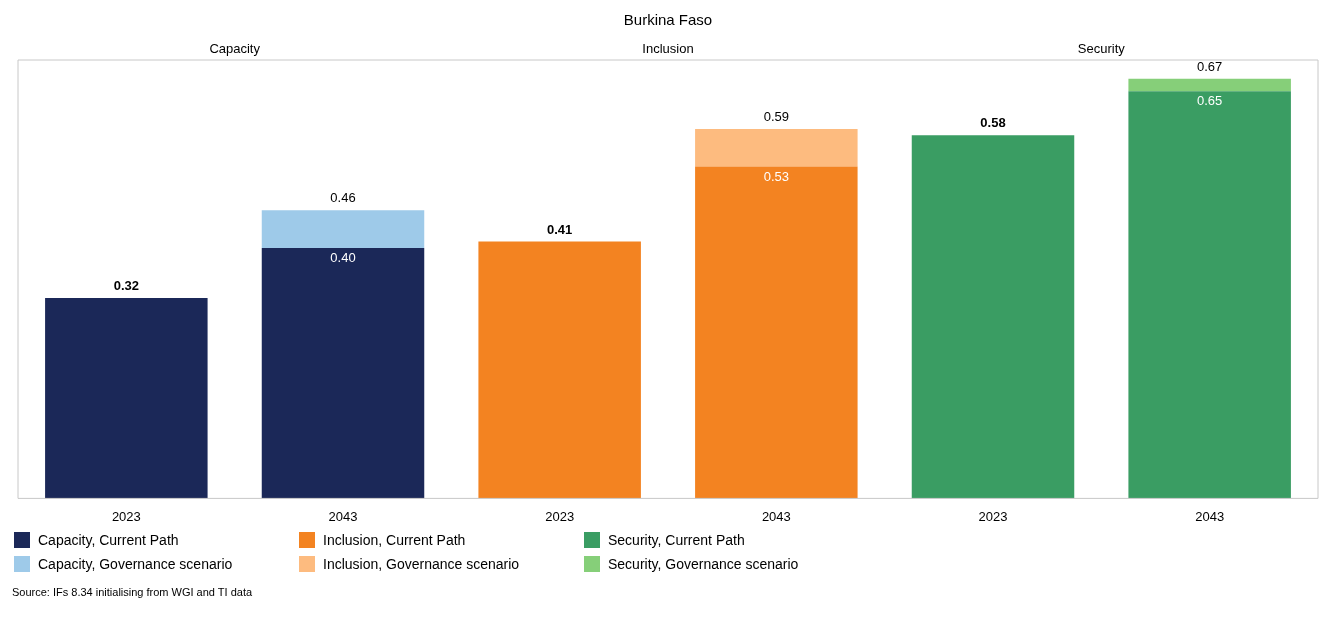  What do you see at coordinates (108, 540) in the screenshot?
I see `legend-label: Capacity, Current Path` at bounding box center [108, 540].